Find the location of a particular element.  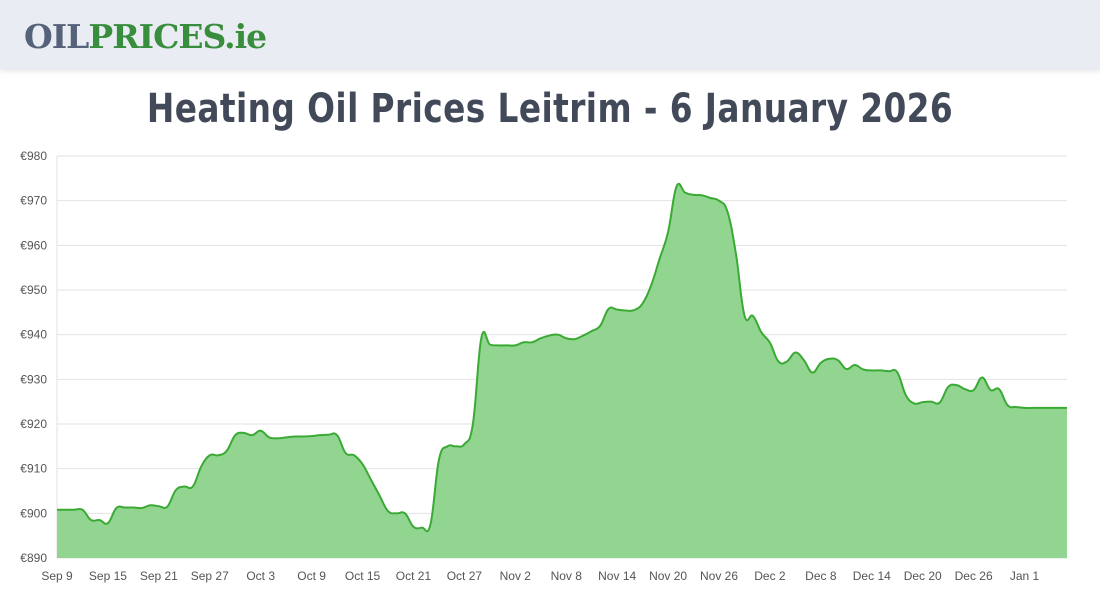

x-tick-label: Dec 26 is located at coordinates (974, 576).